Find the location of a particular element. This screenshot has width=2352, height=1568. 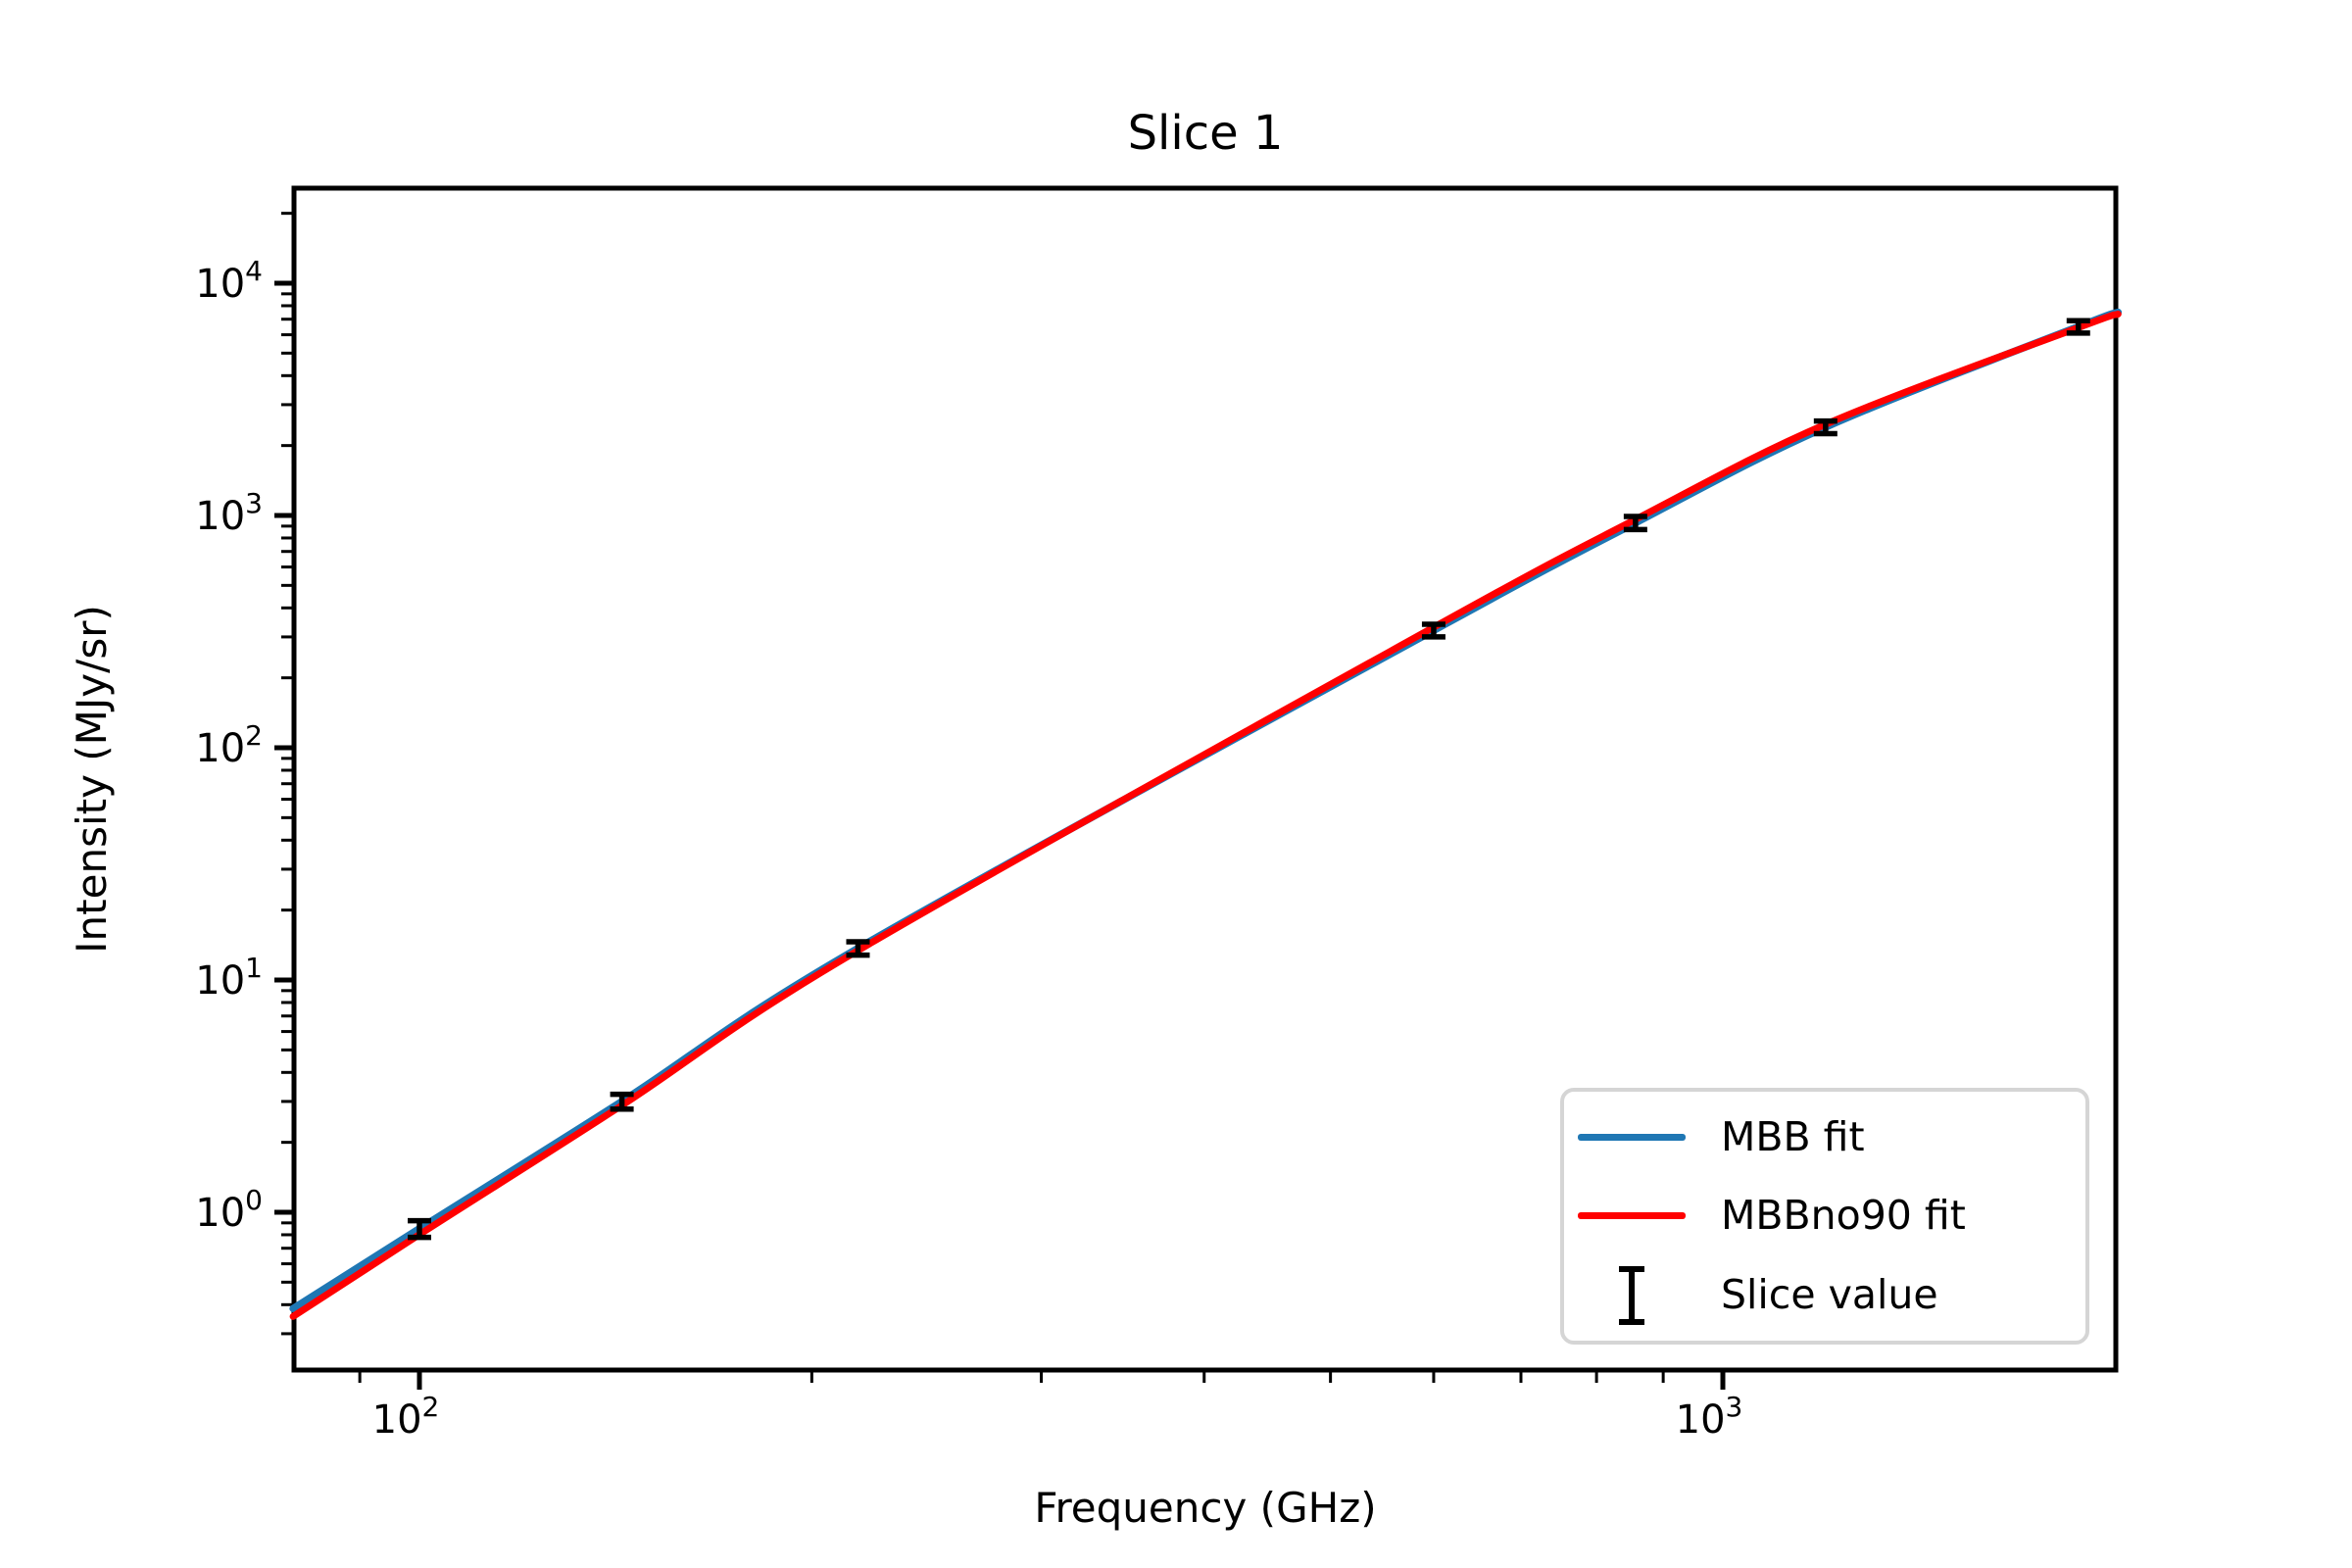

x-tick-label: 10³ is located at coordinates (1709, 1417).